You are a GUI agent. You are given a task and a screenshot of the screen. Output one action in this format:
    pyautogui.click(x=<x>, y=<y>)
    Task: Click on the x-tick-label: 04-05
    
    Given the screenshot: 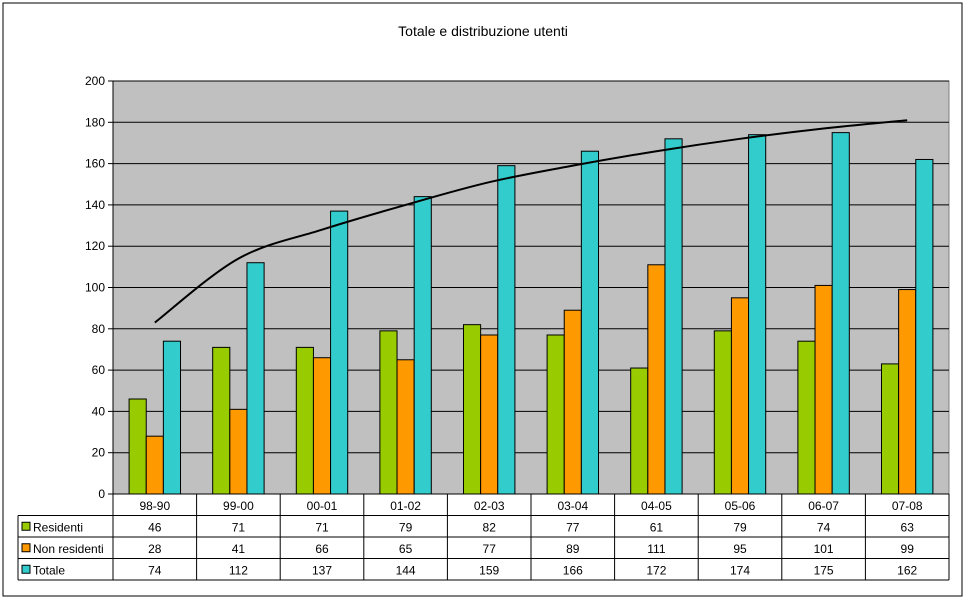 What is the action you would take?
    pyautogui.click(x=656, y=506)
    